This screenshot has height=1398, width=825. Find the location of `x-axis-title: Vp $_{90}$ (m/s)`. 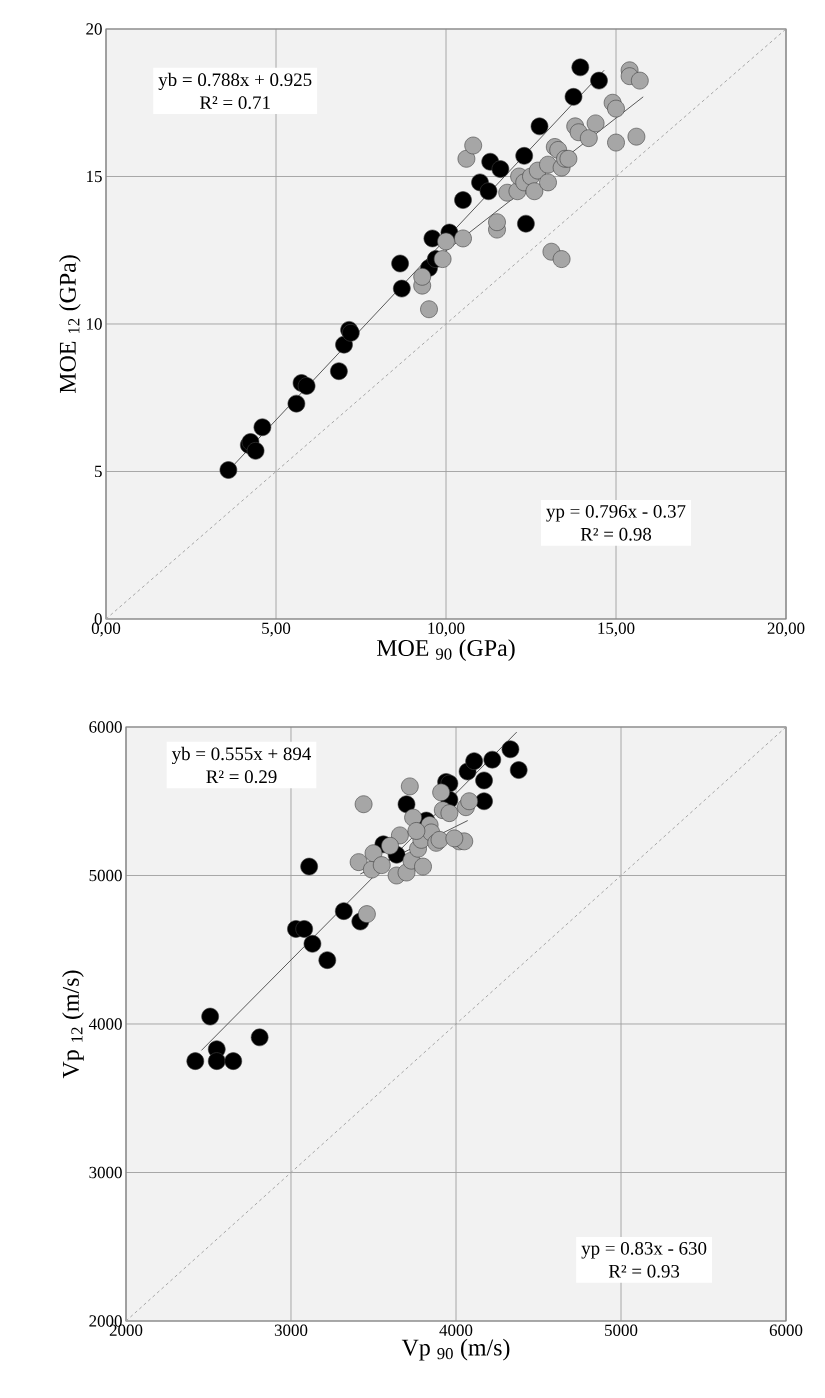

x-axis-title: Vp $_{90}$ (m/s) is located at coordinates (455, 1349).